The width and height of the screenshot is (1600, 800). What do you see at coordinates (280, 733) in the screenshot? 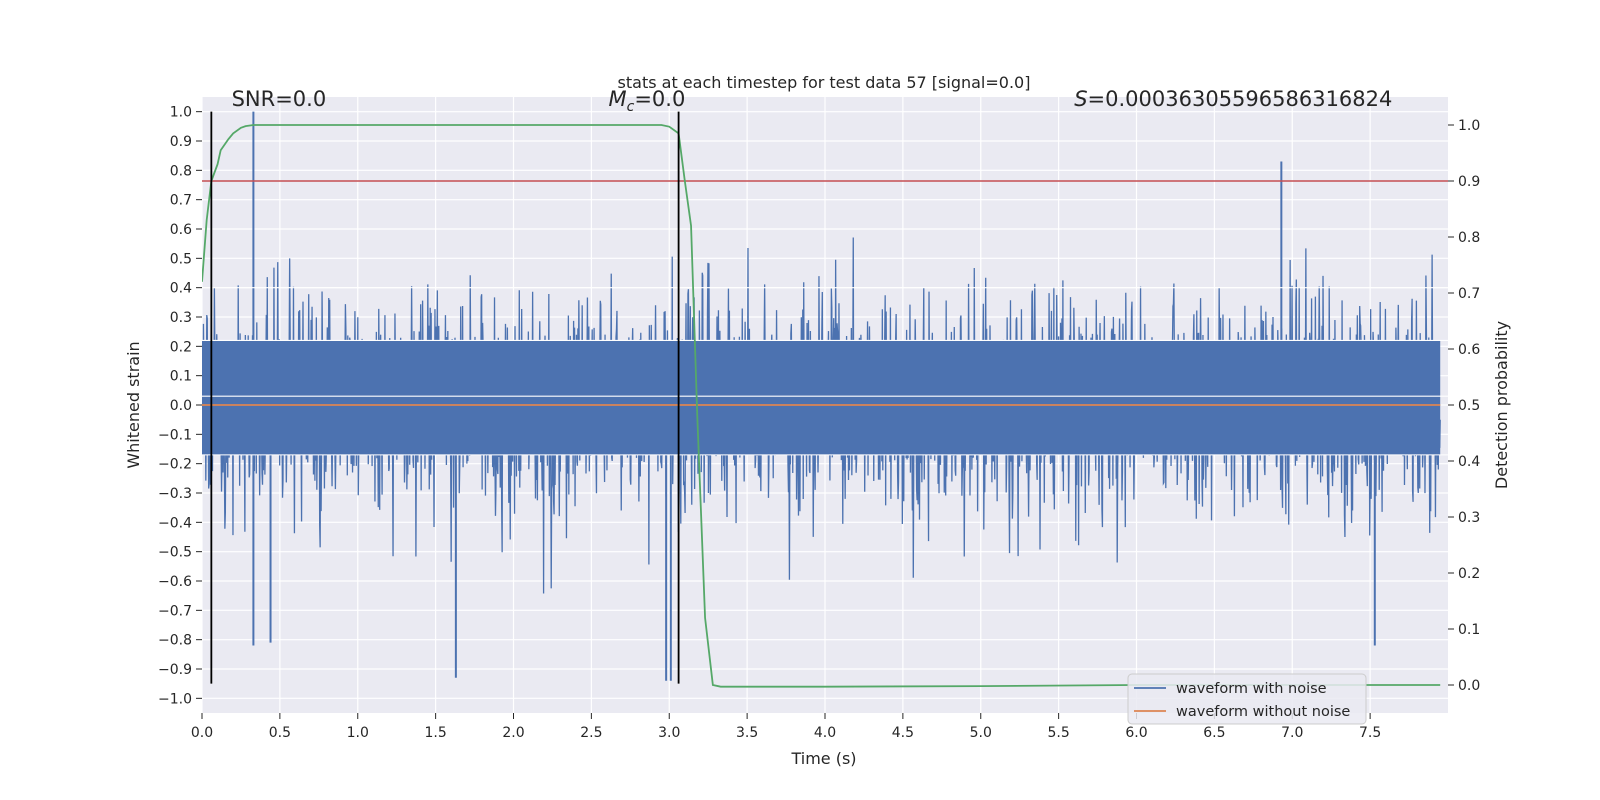
I see `x-tick-label: 0.5` at bounding box center [280, 733].